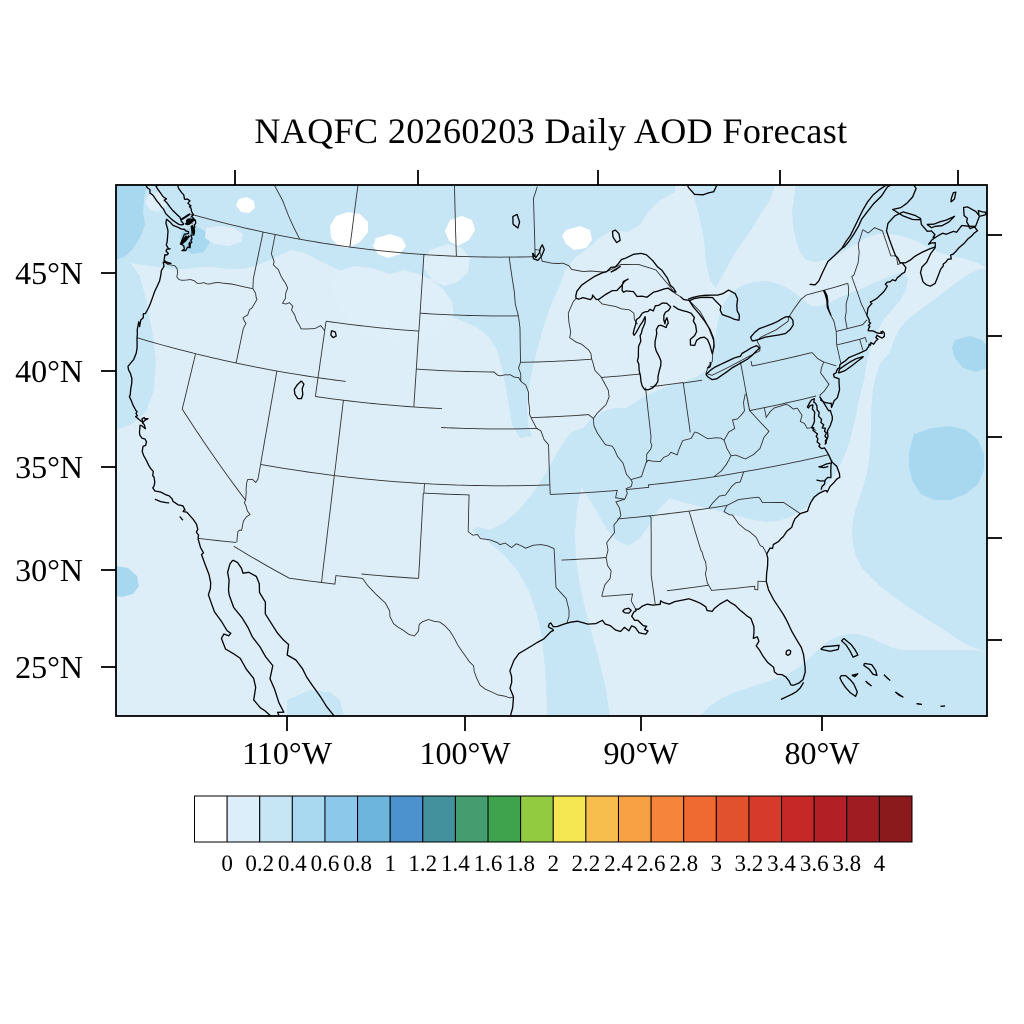 This screenshot has height=1024, width=1024. What do you see at coordinates (749, 863) in the screenshot?
I see `svg-text: 3.2` at bounding box center [749, 863].